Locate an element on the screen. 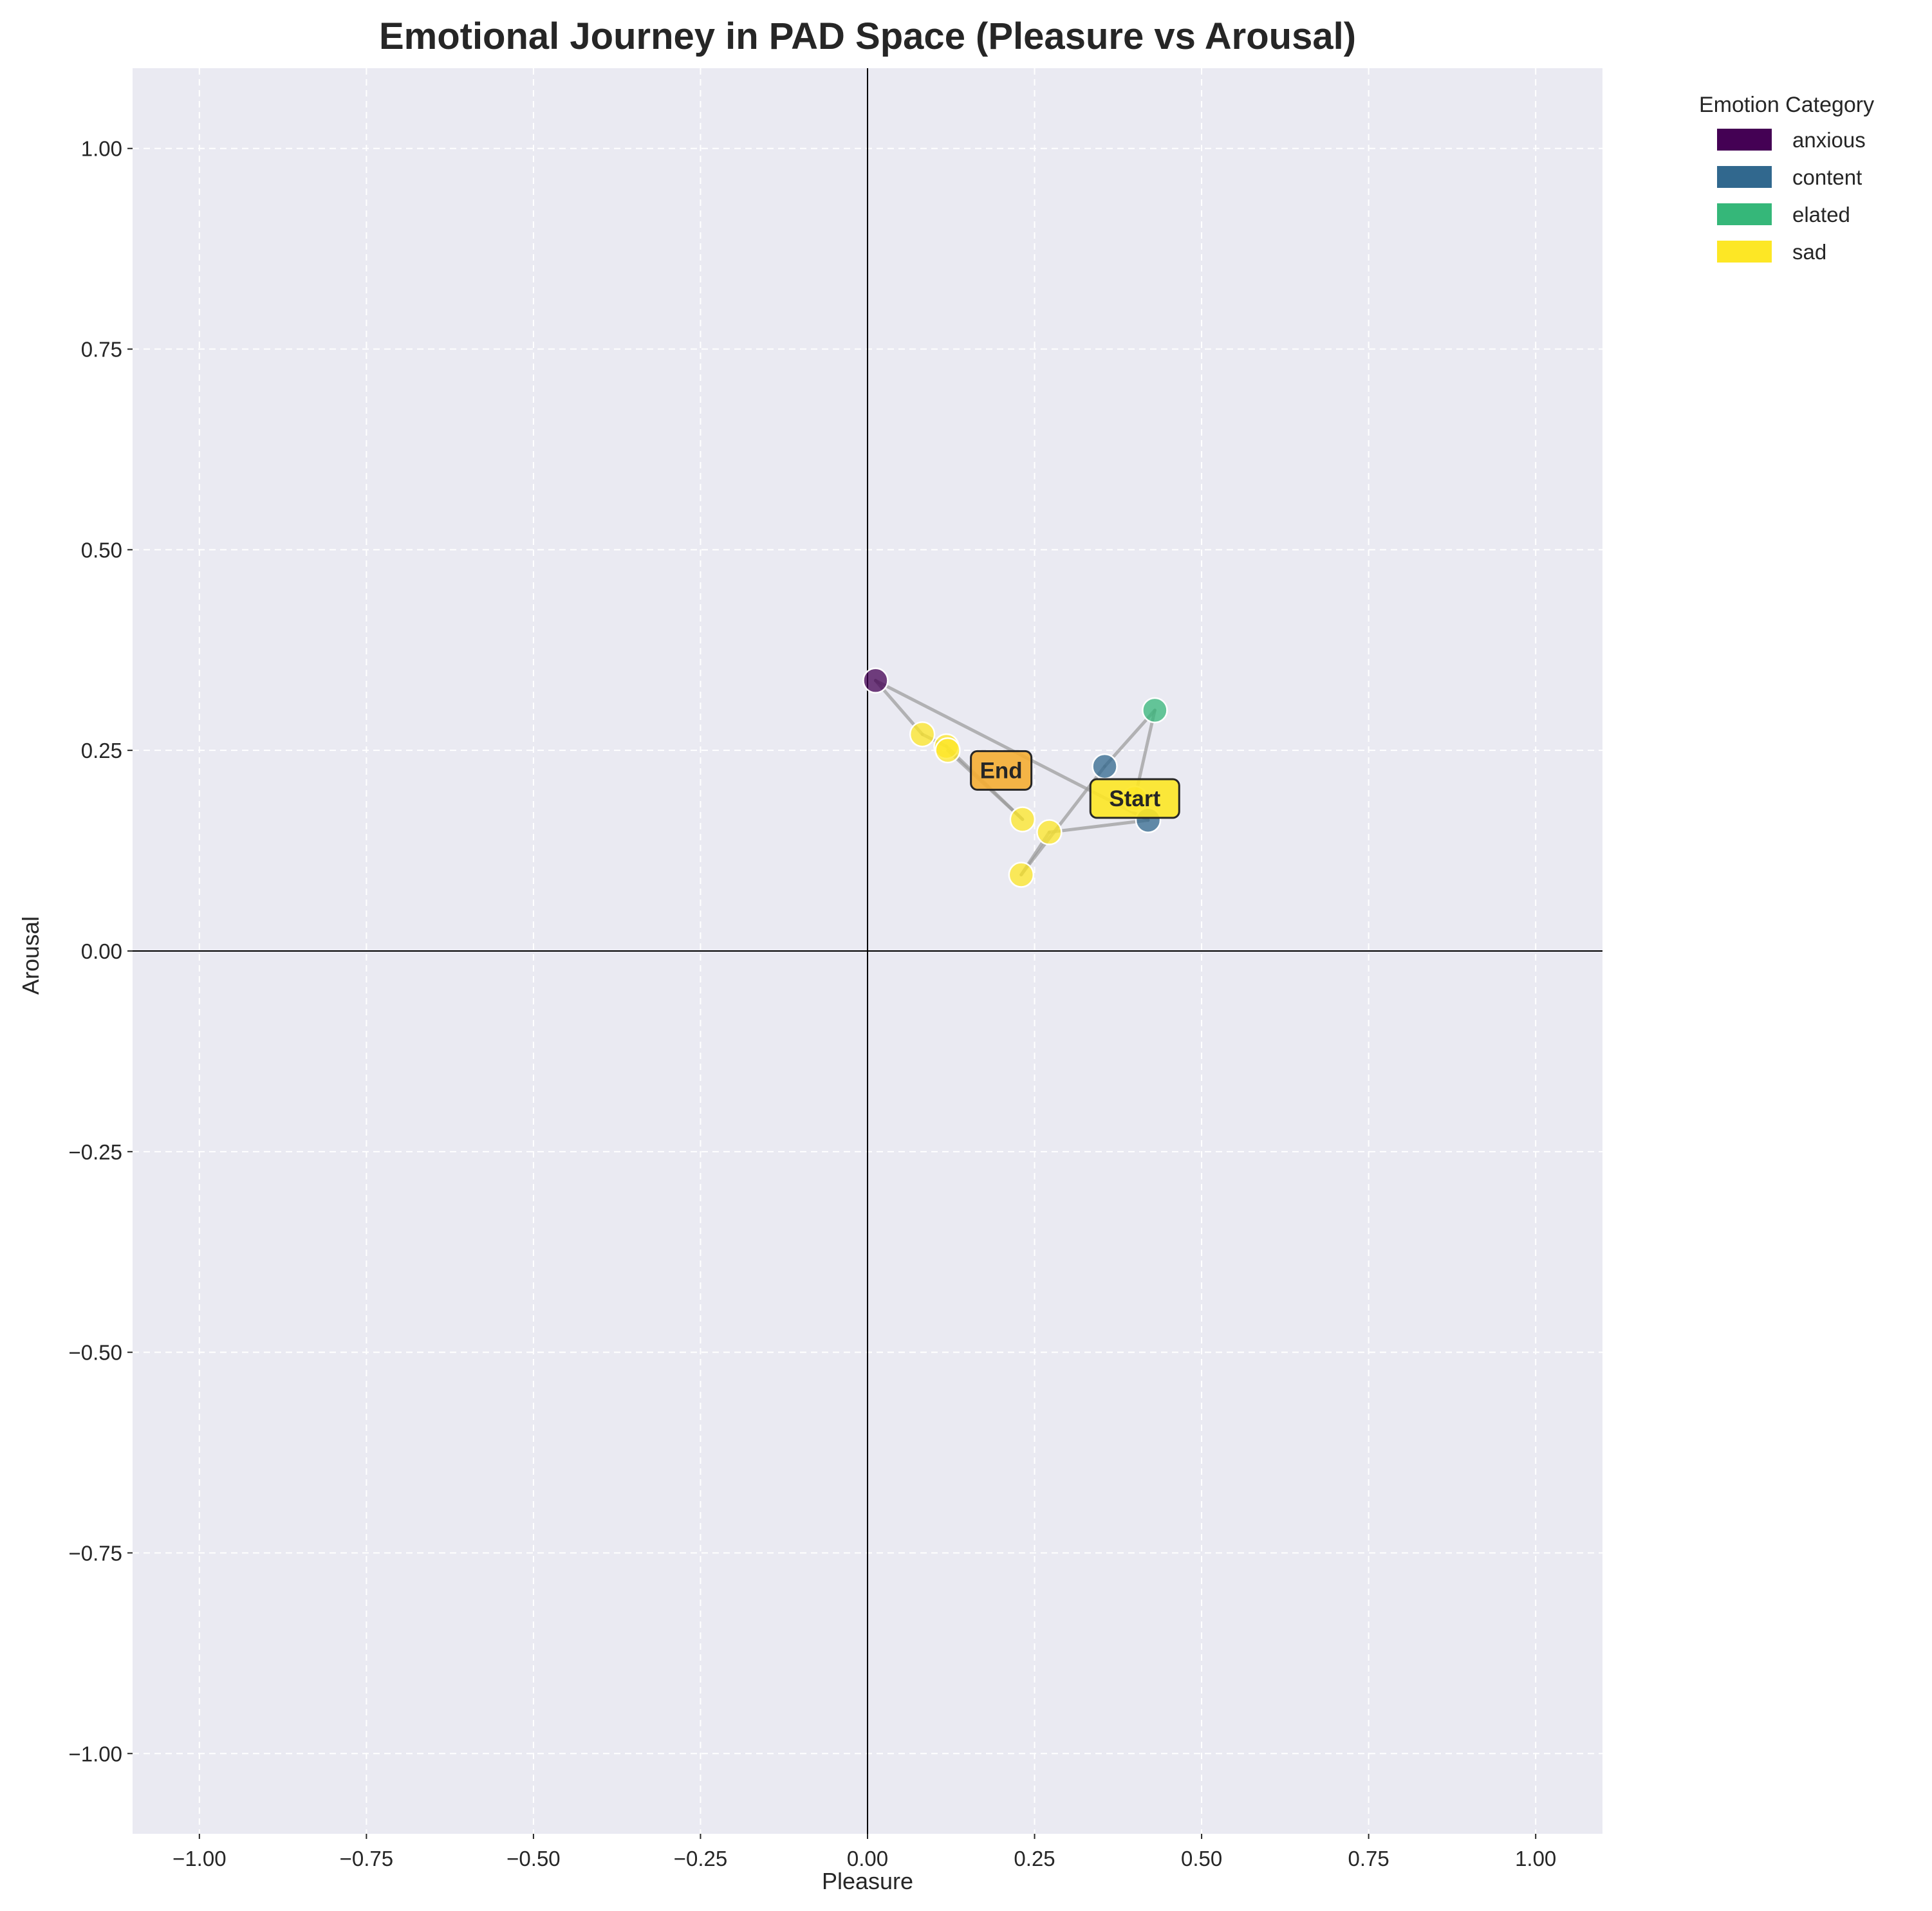  data-point-content is located at coordinates (1104, 767).